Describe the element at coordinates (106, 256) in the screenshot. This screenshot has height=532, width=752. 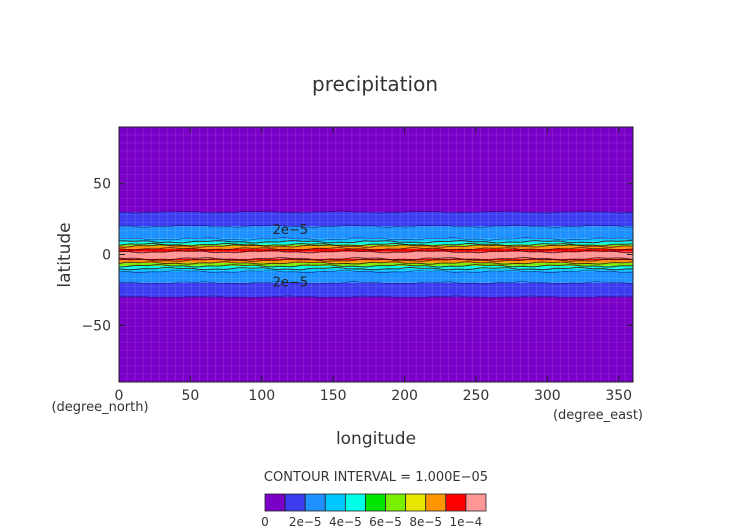
I see `y-tick-label: 0` at that location.